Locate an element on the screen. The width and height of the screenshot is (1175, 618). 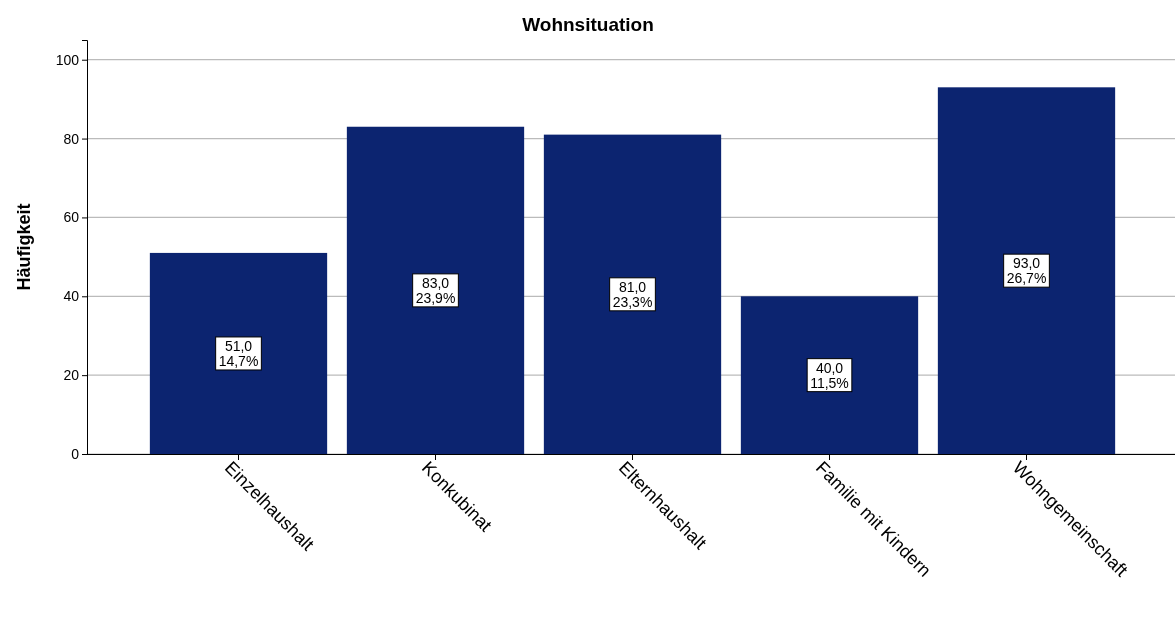
data-label: 81,0 23,3% is located at coordinates (632, 294).